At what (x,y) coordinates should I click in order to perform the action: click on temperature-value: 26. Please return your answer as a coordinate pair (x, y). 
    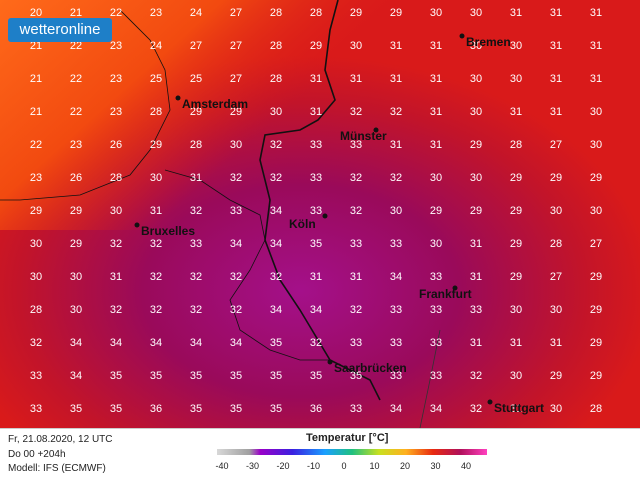
    Looking at the image, I should click on (116, 145).